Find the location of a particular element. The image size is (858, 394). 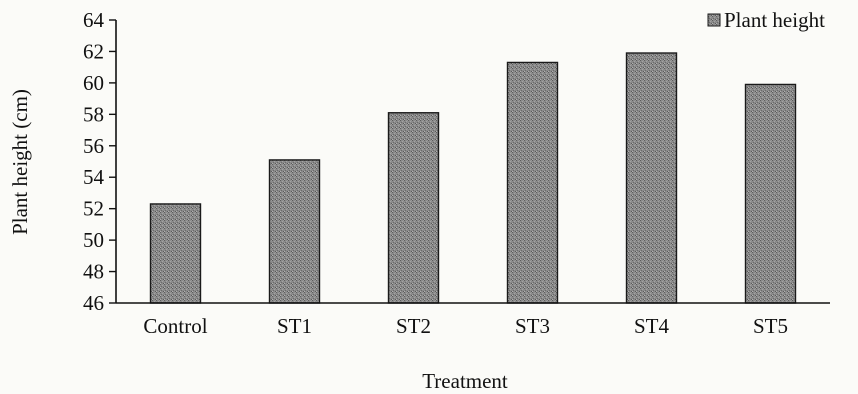

legend: Plant height is located at coordinates (766, 20).